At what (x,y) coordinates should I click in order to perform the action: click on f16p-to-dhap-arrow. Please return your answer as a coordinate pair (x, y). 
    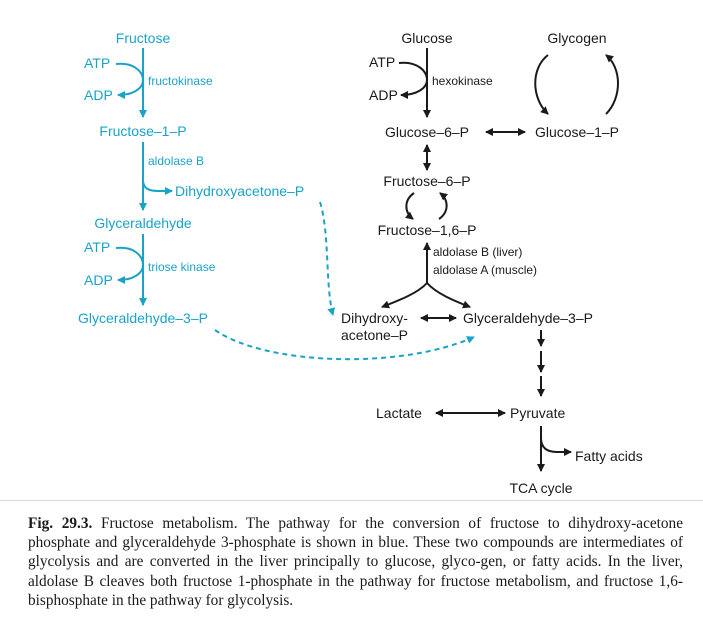
    Looking at the image, I should click on (404, 295).